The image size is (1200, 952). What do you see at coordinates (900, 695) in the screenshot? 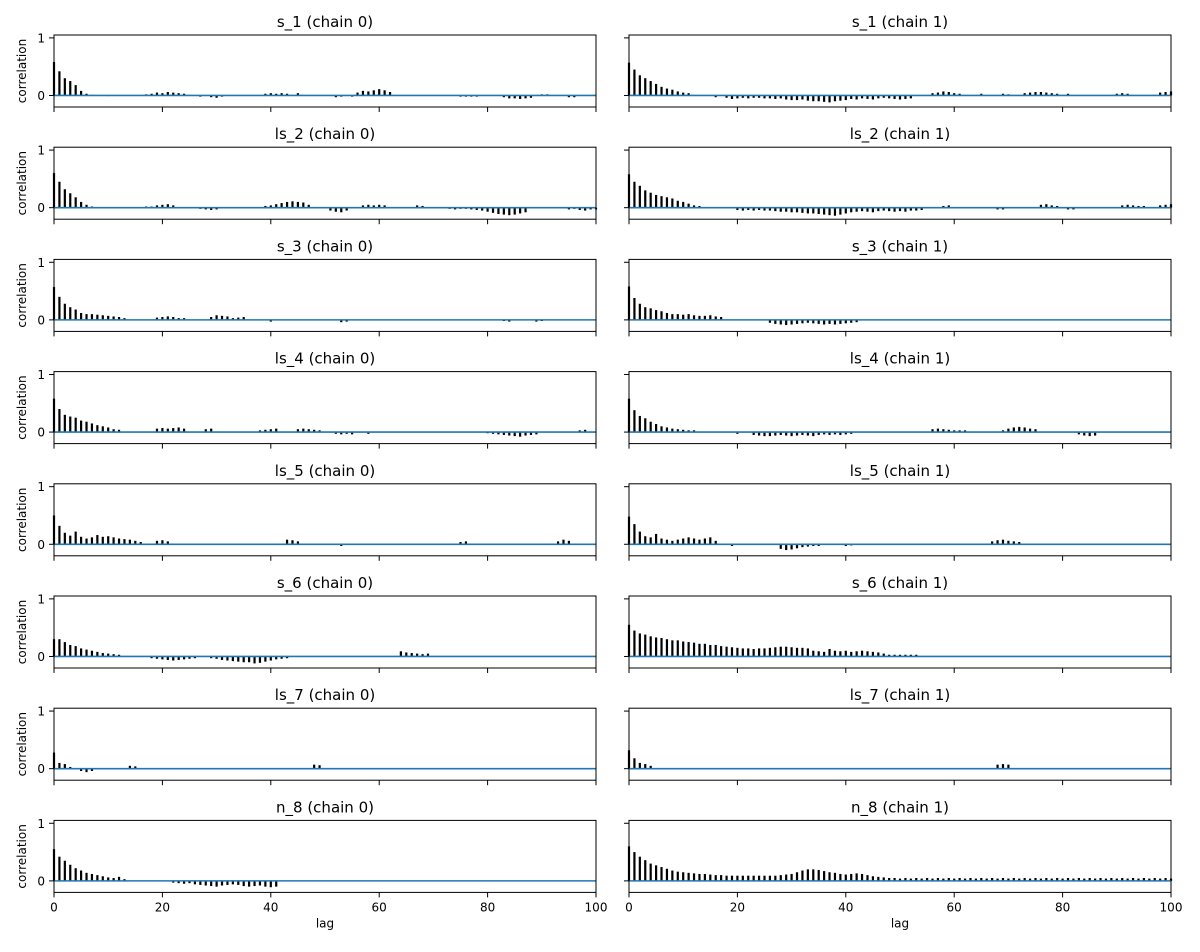
I see `panel-title: ls_7 (chain 1)` at bounding box center [900, 695].